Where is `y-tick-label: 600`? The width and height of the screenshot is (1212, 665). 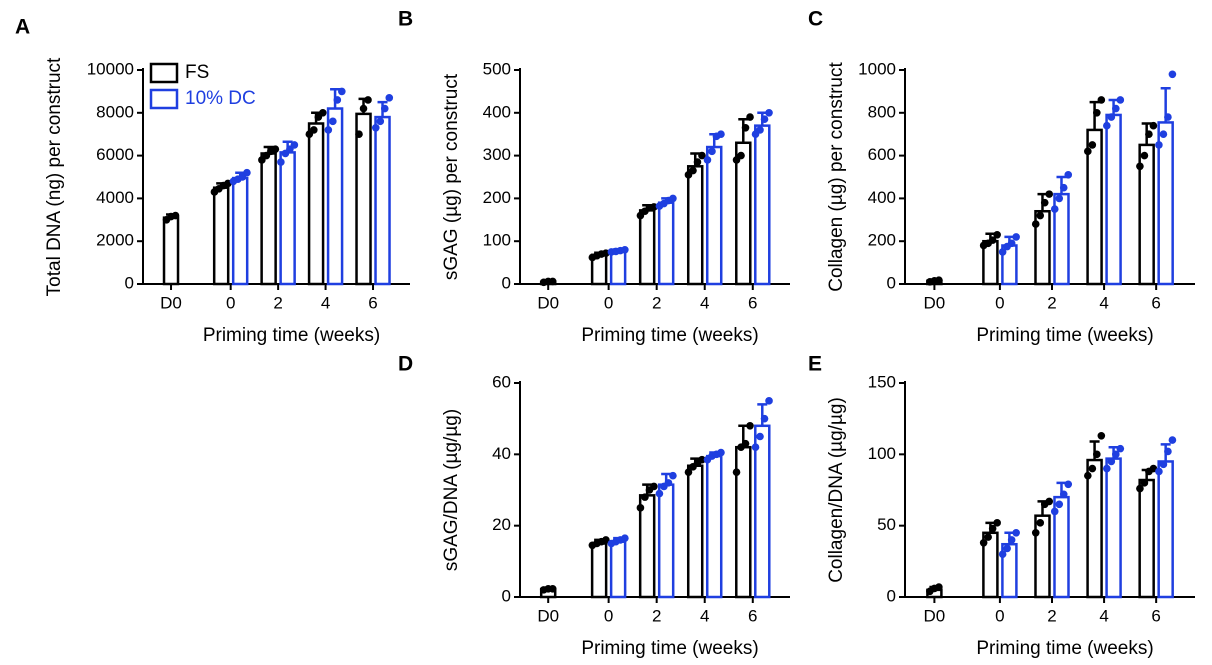 y-tick-label: 600 is located at coordinates (882, 154).